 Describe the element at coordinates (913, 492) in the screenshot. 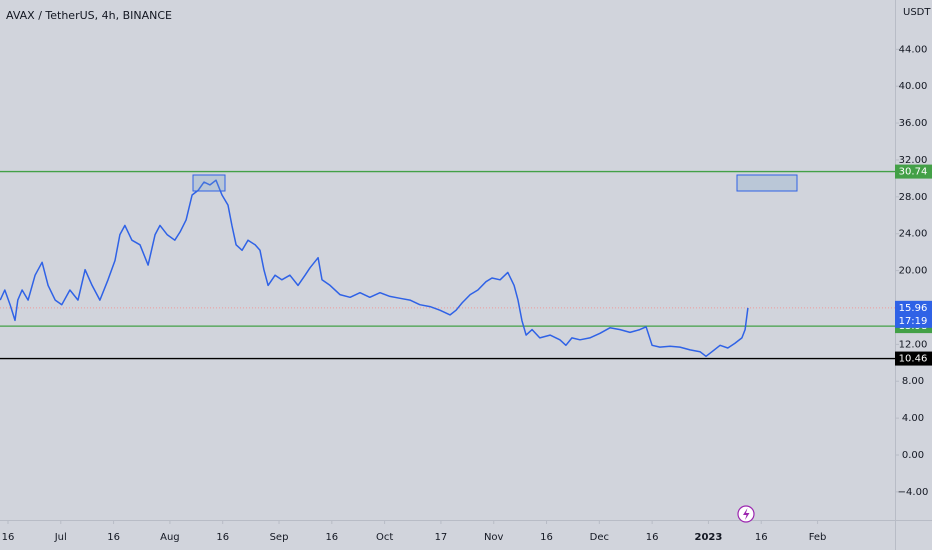

I see `y-tick-label: −4.00` at that location.